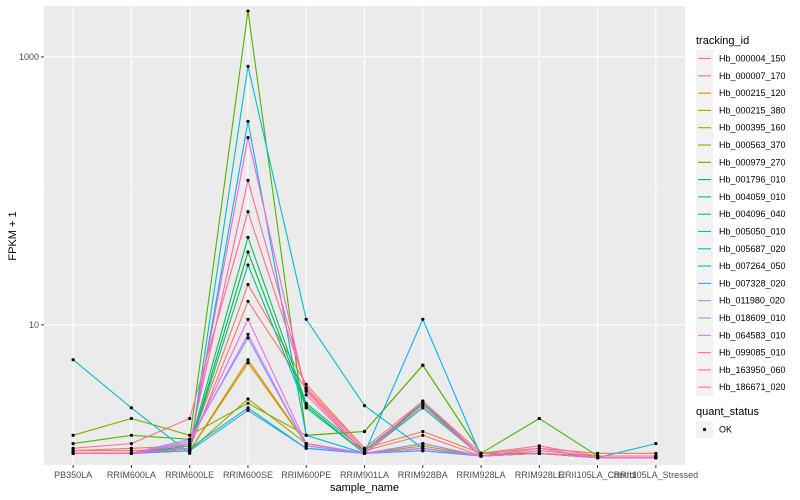 The width and height of the screenshot is (800, 500). I want to click on legend-label: Hb_000004_150, so click(752, 59).